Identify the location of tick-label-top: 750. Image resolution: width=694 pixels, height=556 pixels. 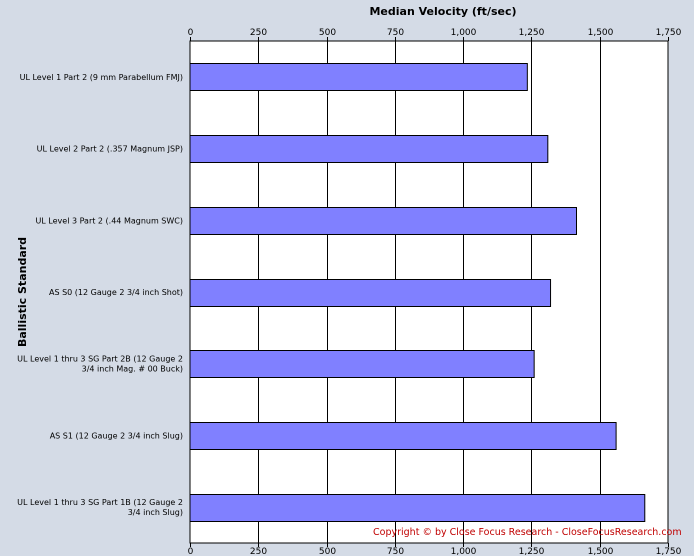
(395, 33).